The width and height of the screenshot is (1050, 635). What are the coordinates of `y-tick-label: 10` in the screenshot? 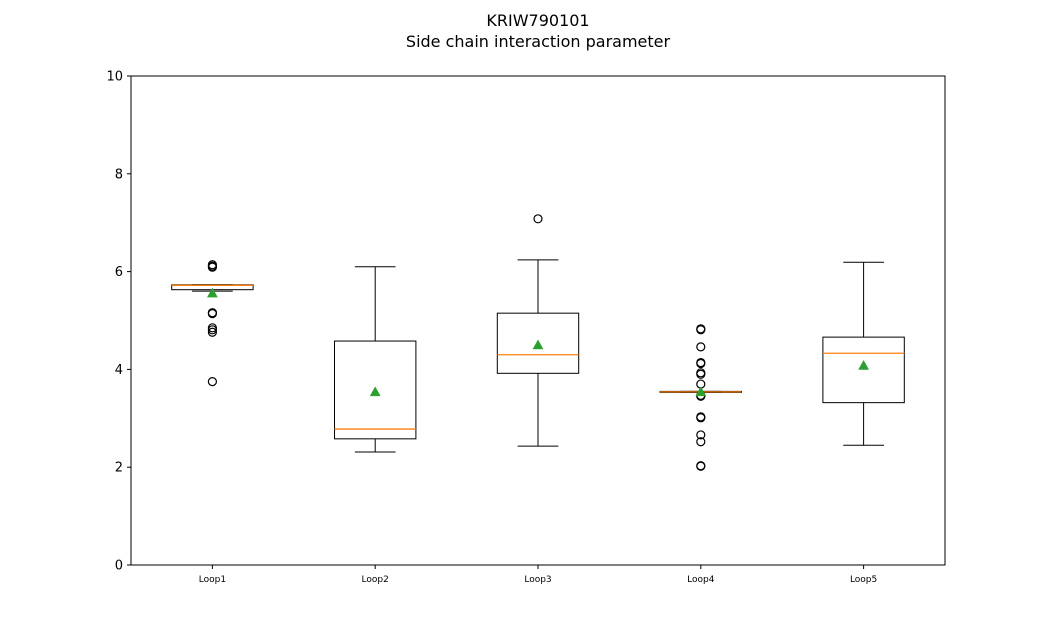 It's located at (114, 77).